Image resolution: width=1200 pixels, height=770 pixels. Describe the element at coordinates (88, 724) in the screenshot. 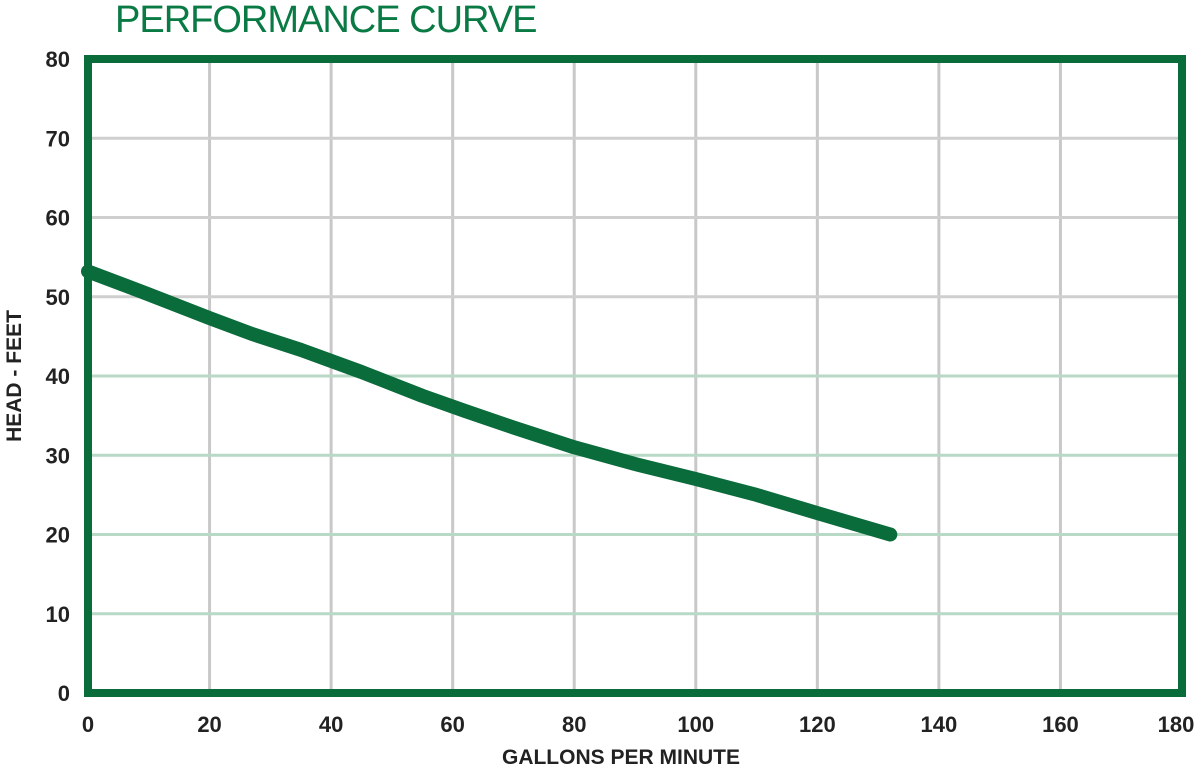

I see `x-tick-label: 0` at that location.